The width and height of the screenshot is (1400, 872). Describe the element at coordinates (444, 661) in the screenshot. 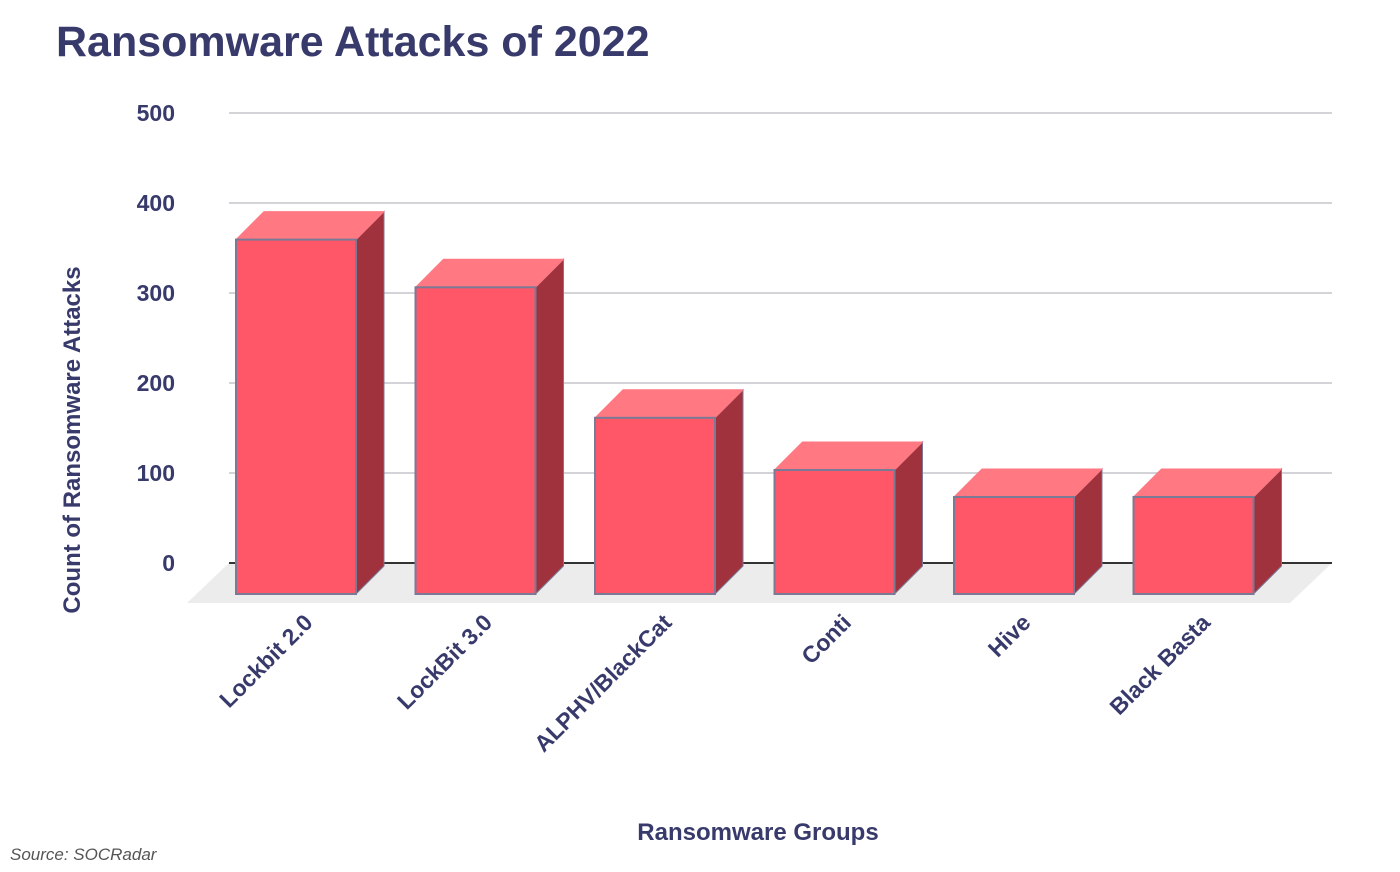

I see `x-tick-label: LockBit 3.0` at that location.